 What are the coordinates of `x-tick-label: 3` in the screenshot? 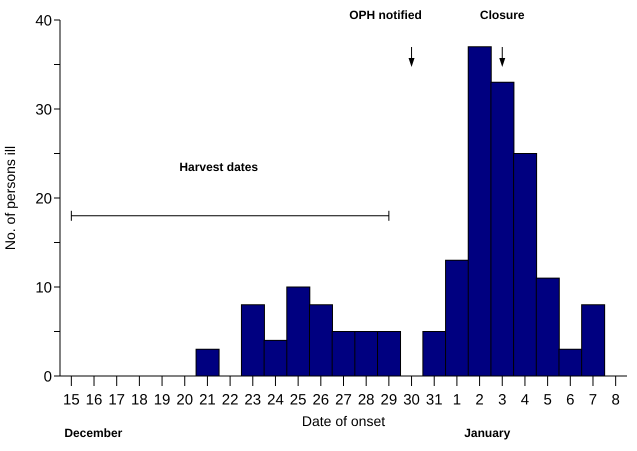 It's located at (502, 400).